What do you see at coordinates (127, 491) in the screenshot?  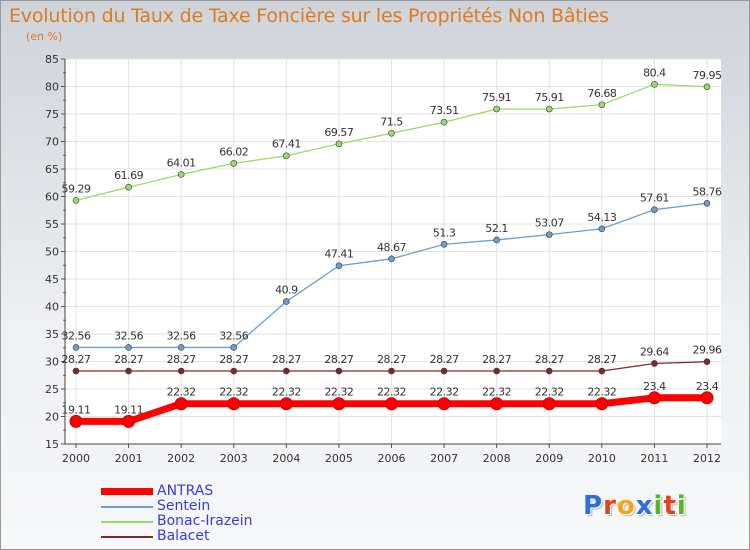 I see `legend-swatch-antras` at bounding box center [127, 491].